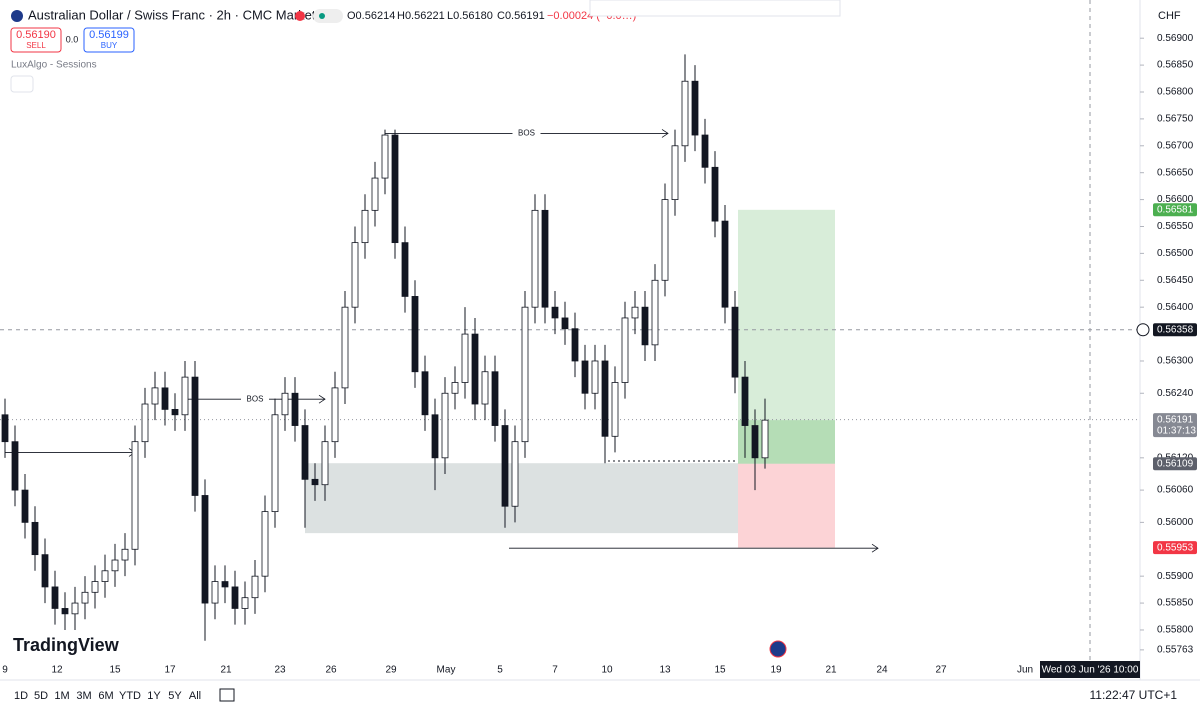 The height and width of the screenshot is (719, 1200). What do you see at coordinates (555, 670) in the screenshot?
I see `time-label: 7` at bounding box center [555, 670].